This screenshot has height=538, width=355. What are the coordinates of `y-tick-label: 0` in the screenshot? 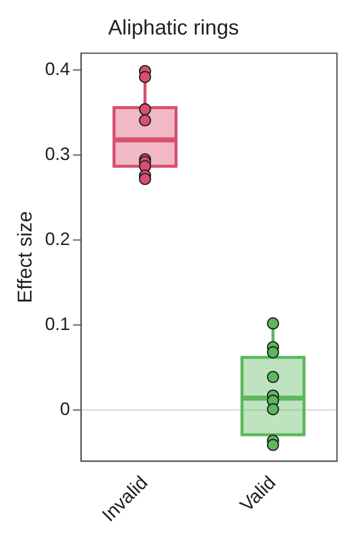 It's located at (65, 409).